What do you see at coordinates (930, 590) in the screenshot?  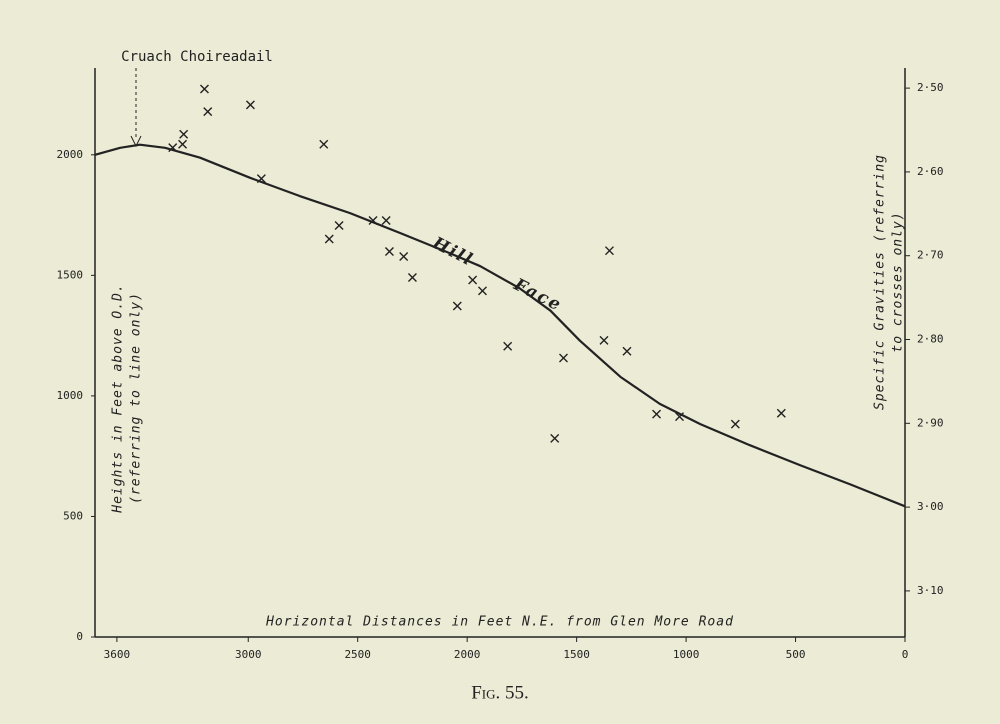 I see `y2-tick-label: 3·10` at bounding box center [930, 590].